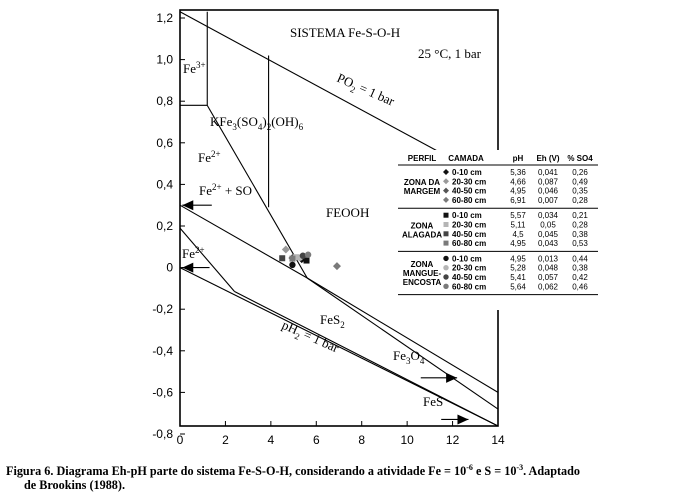 The height and width of the screenshot is (492, 693). Describe the element at coordinates (548, 172) in the screenshot. I see `table-cell-0-0-2: 0,041` at that location.